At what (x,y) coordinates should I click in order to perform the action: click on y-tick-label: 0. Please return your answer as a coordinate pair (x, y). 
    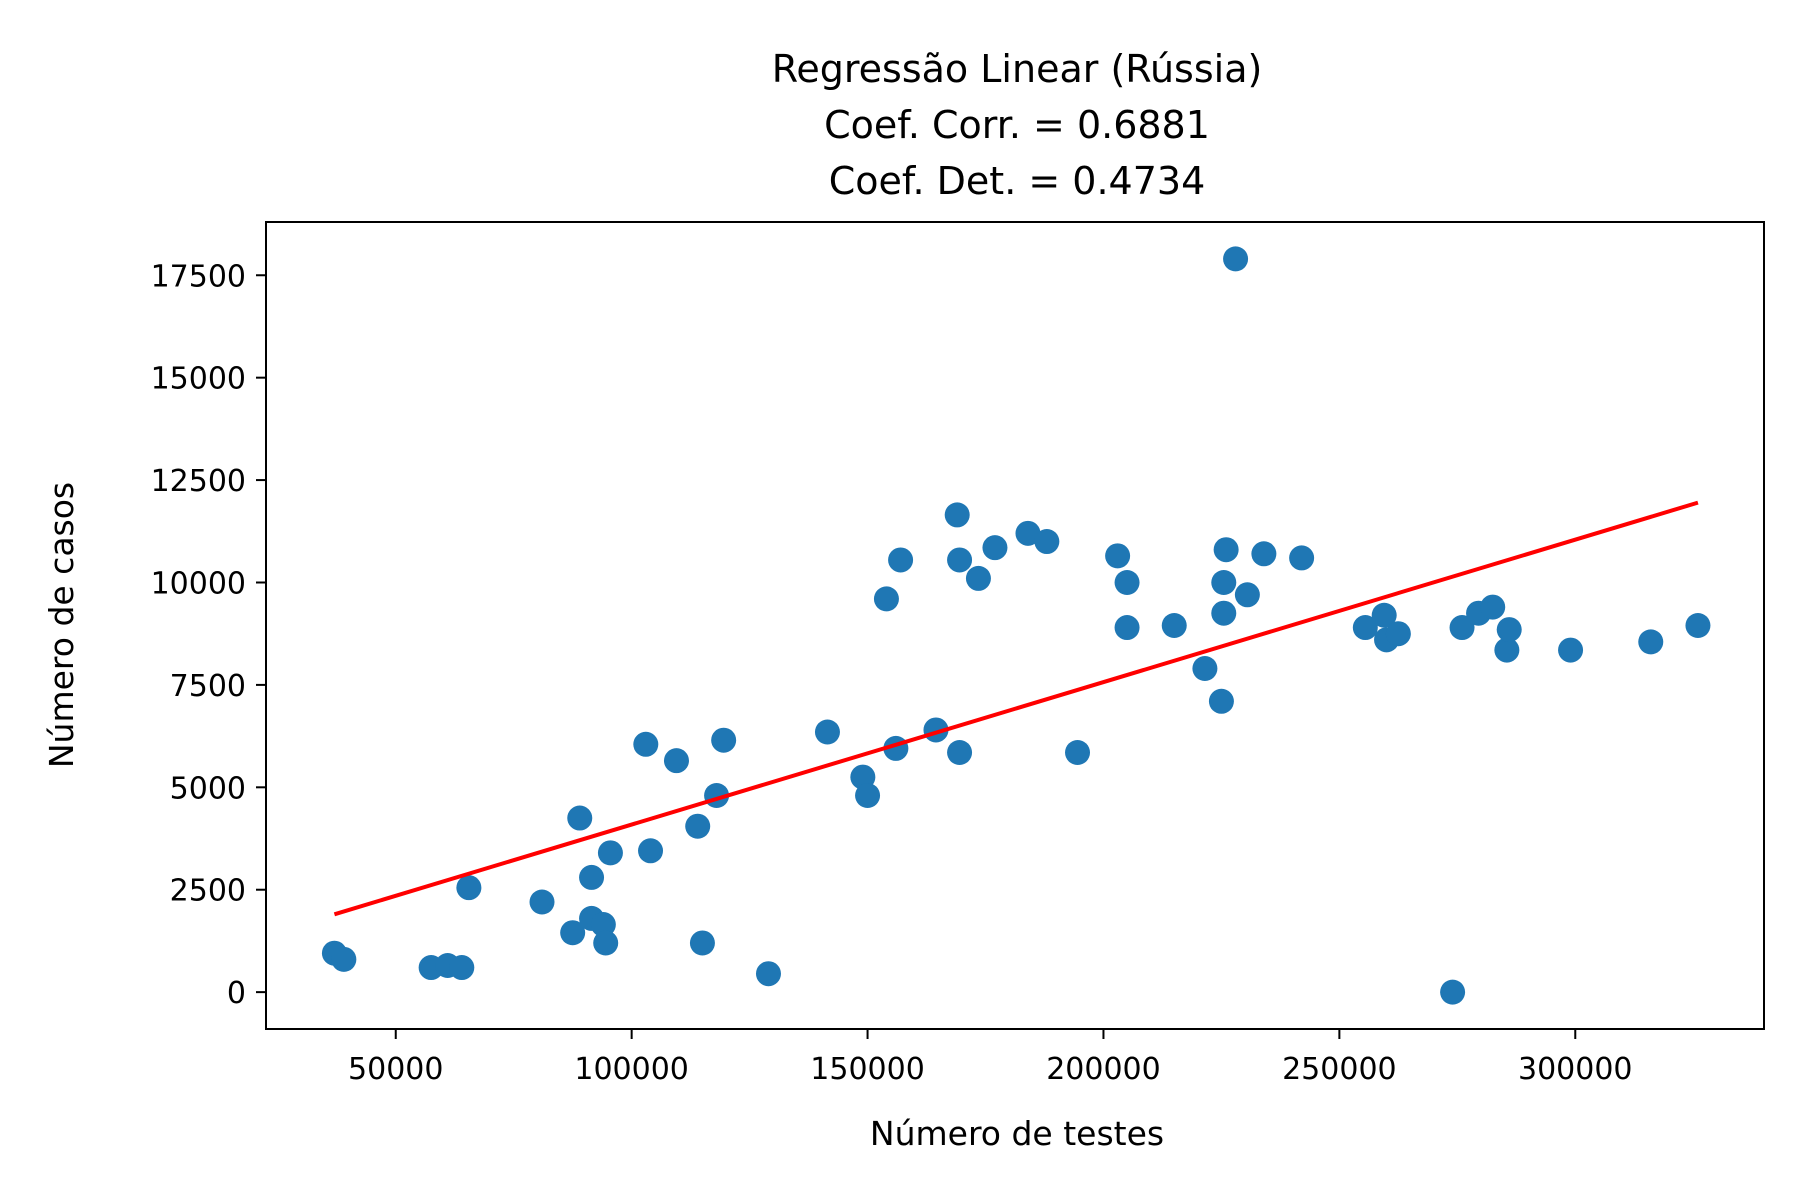
    Looking at the image, I should click on (236, 993).